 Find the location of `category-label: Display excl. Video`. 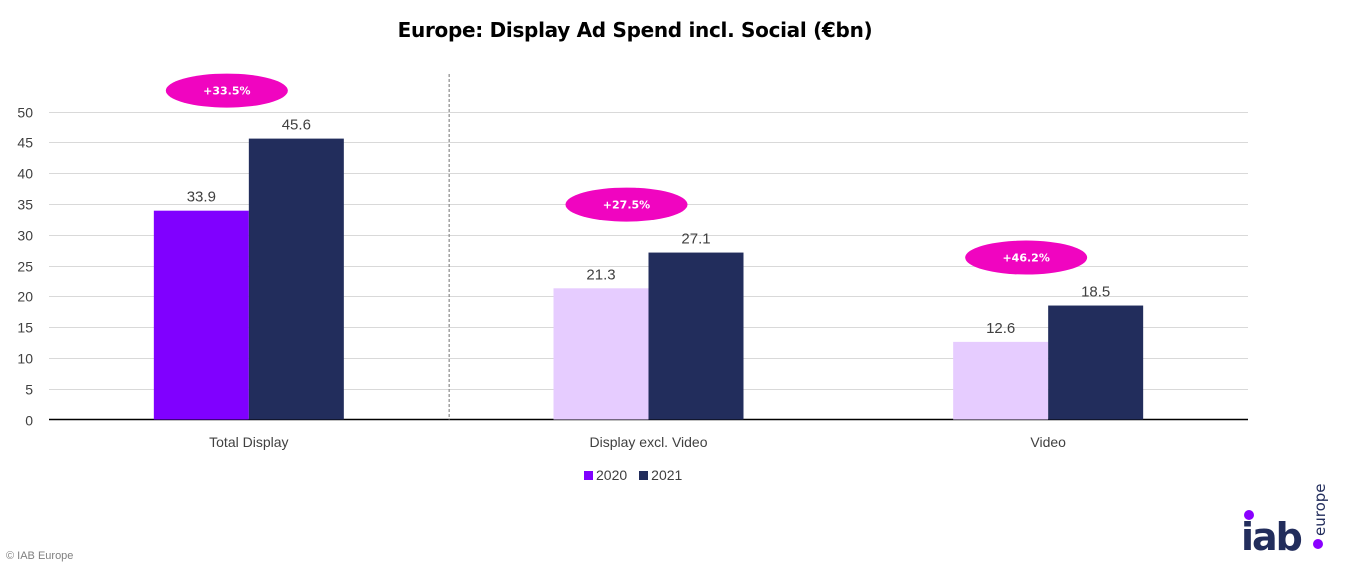

category-label: Display excl. Video is located at coordinates (648, 442).